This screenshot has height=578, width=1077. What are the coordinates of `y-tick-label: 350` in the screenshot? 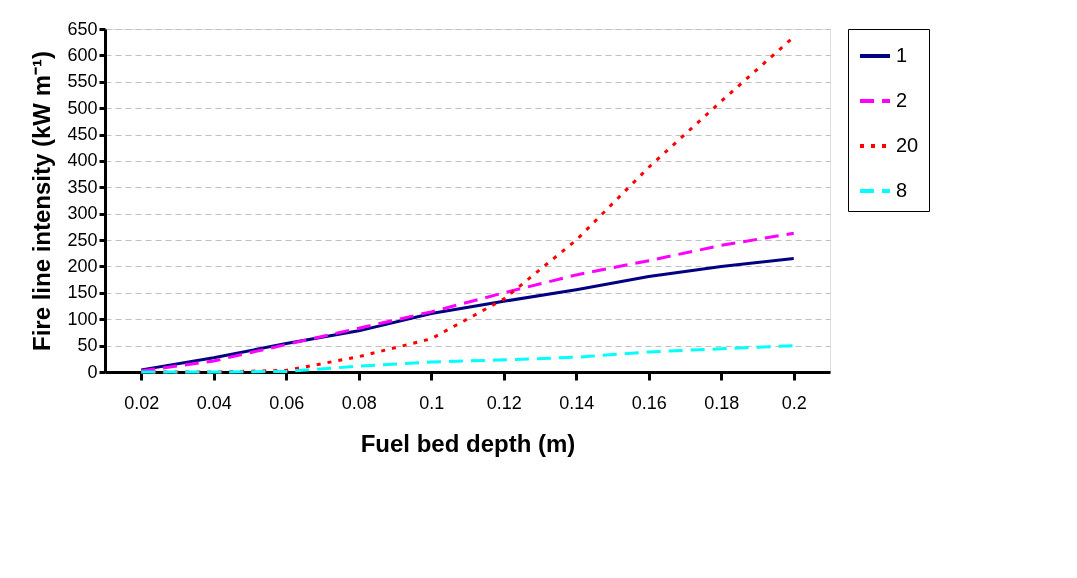 It's located at (82, 186).